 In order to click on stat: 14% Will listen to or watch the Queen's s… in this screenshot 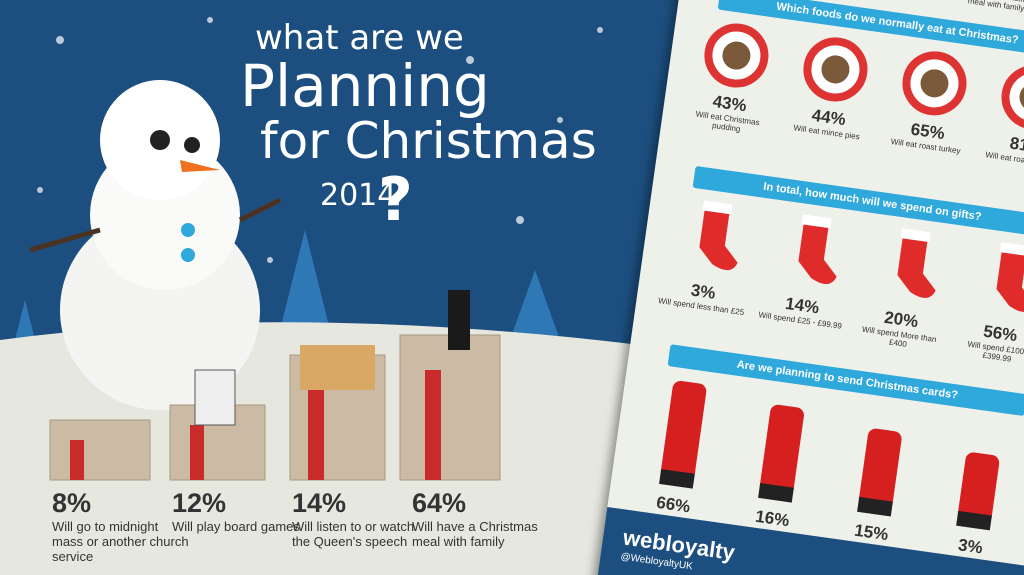, I will do `click(362, 518)`.